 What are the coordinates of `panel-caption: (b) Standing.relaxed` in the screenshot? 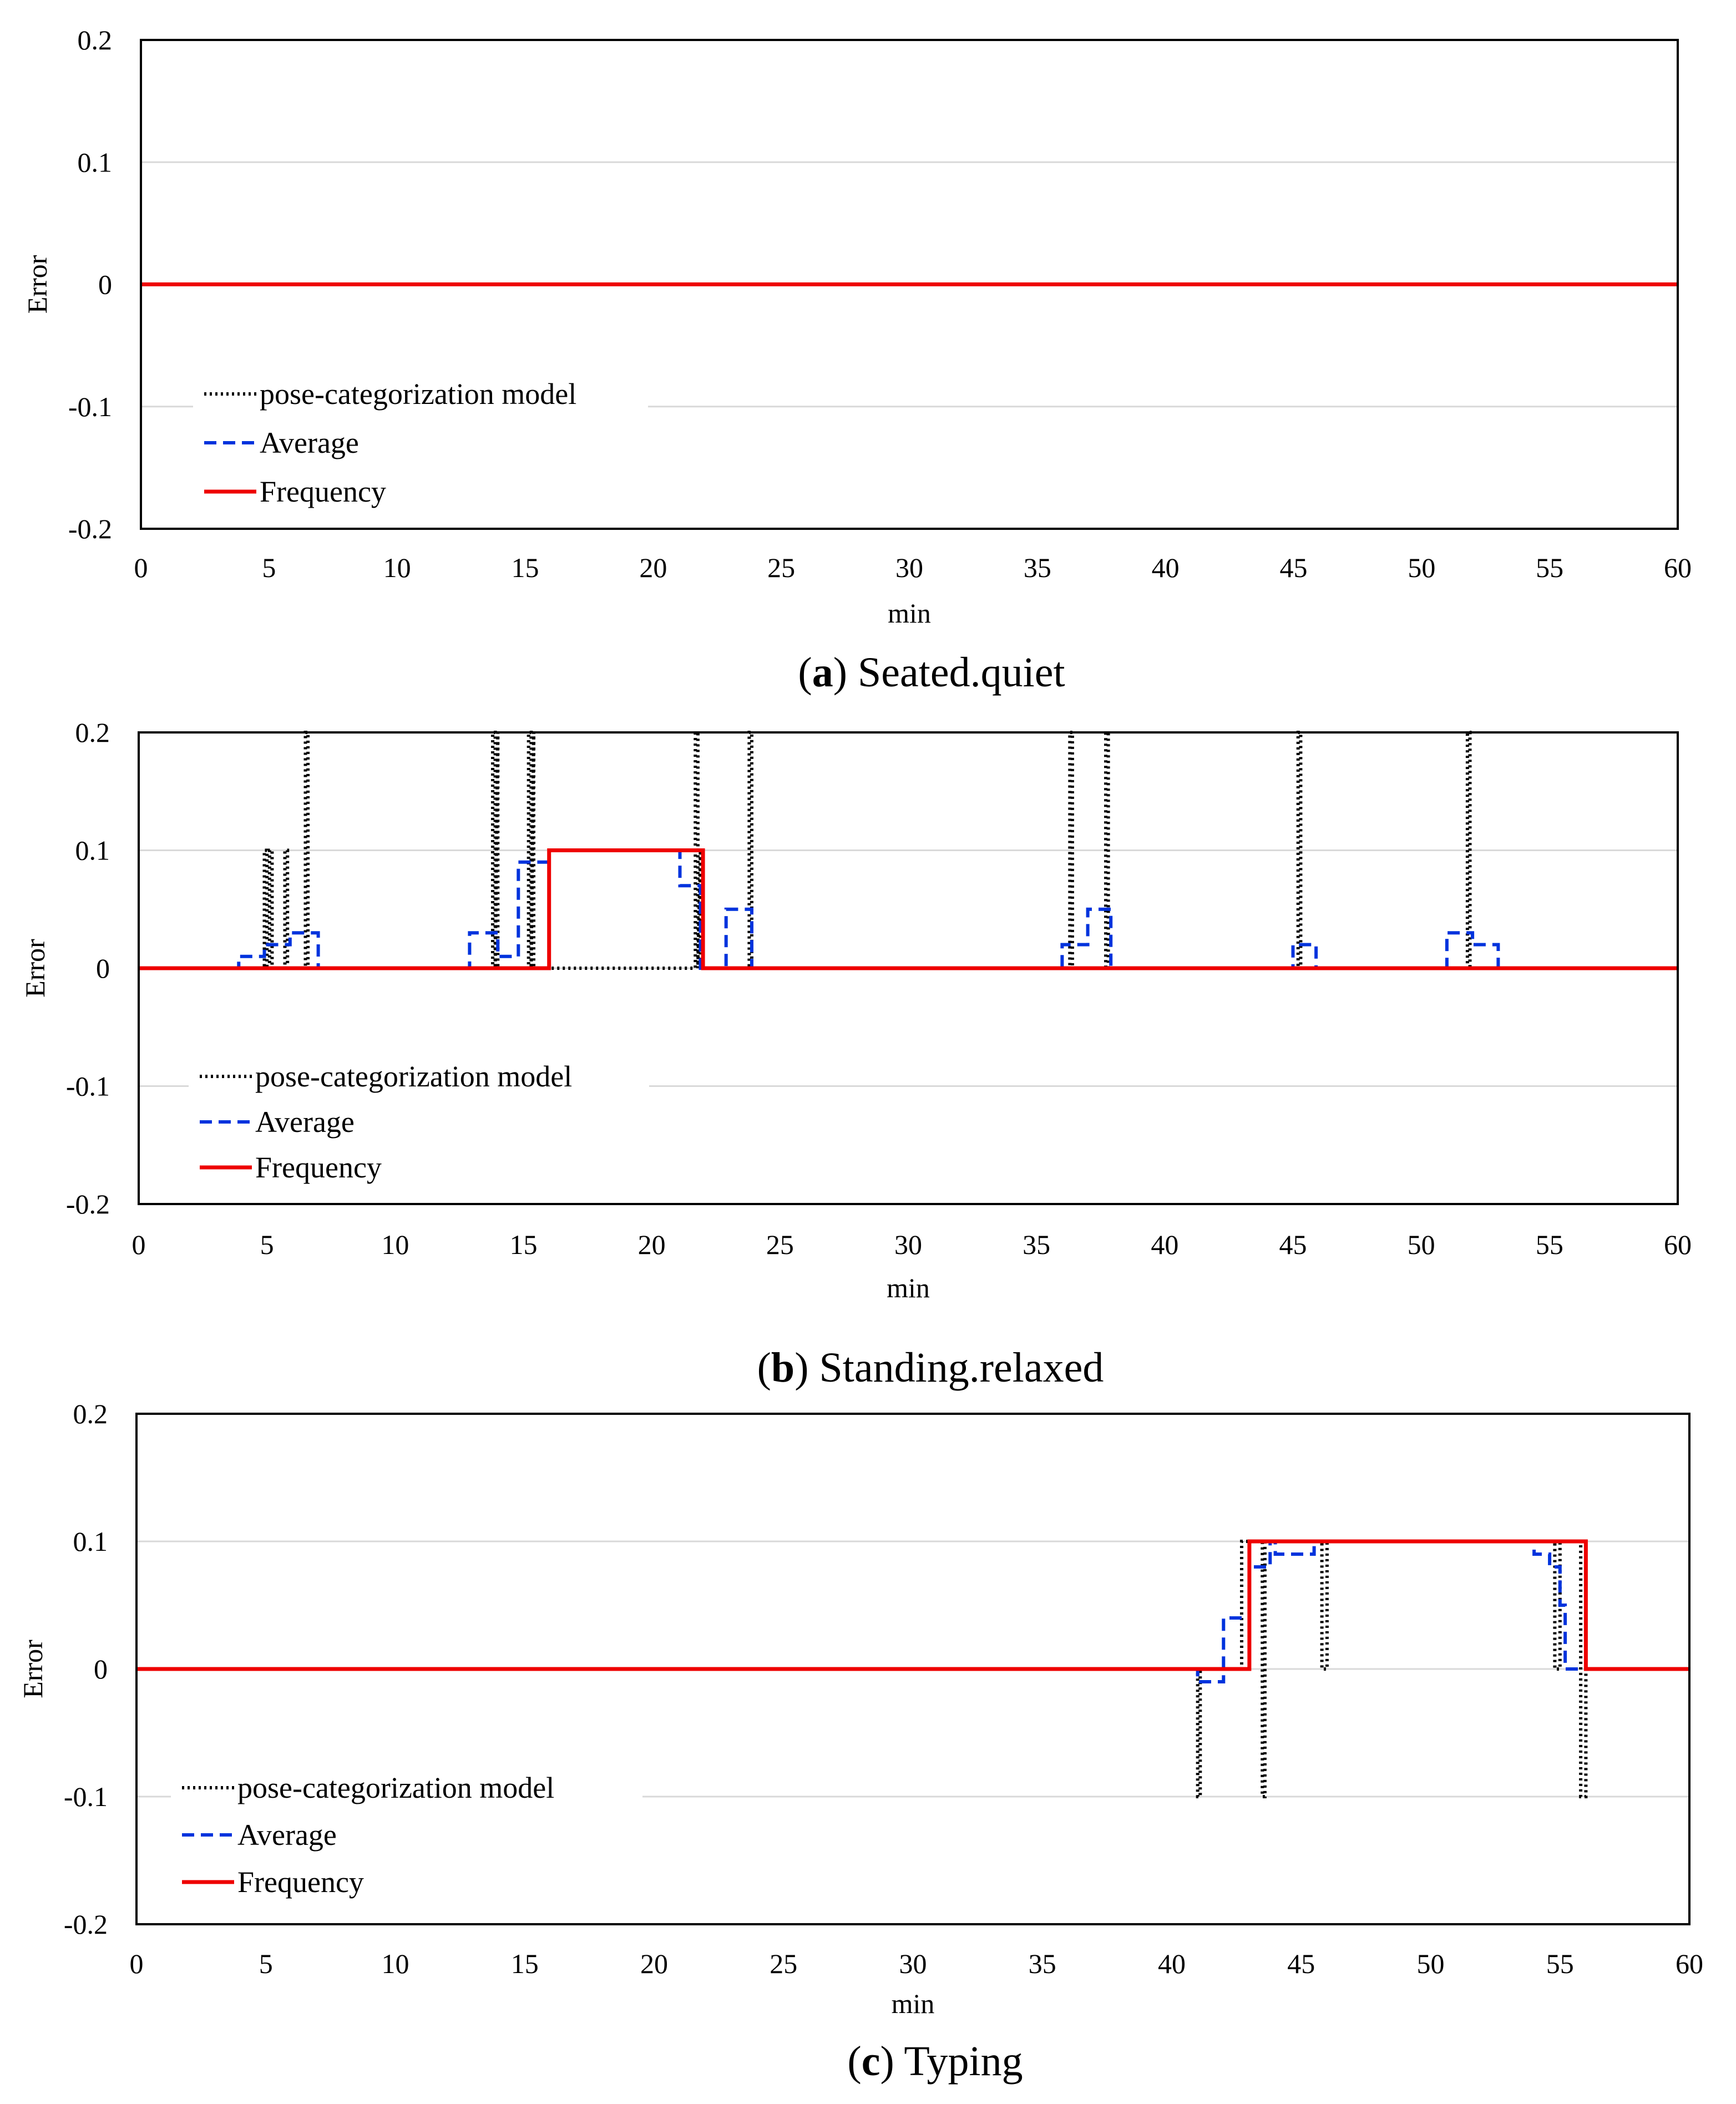 It's located at (931, 1367).